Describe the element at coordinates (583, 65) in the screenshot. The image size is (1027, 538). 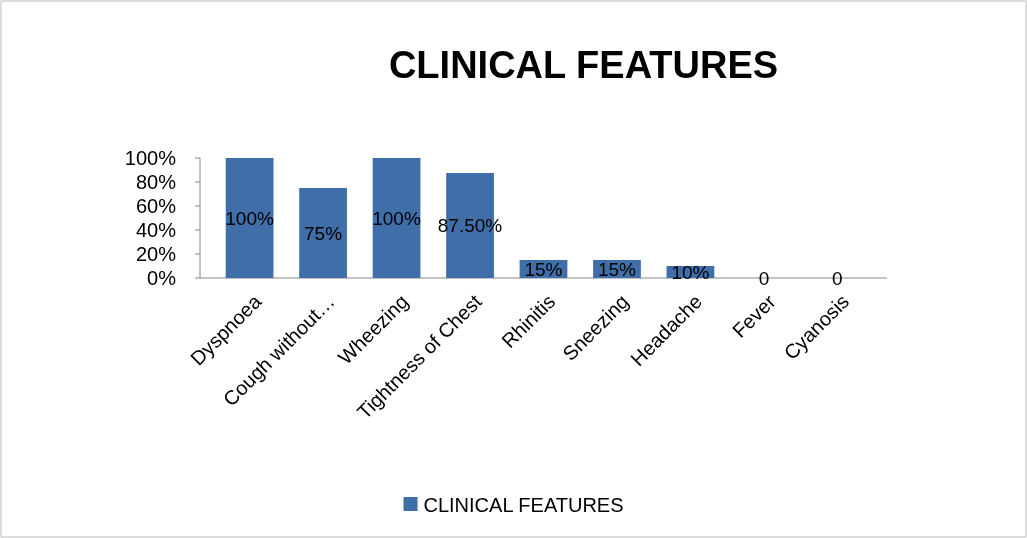
I see `chart-title: CLINICAL FEATURES` at that location.